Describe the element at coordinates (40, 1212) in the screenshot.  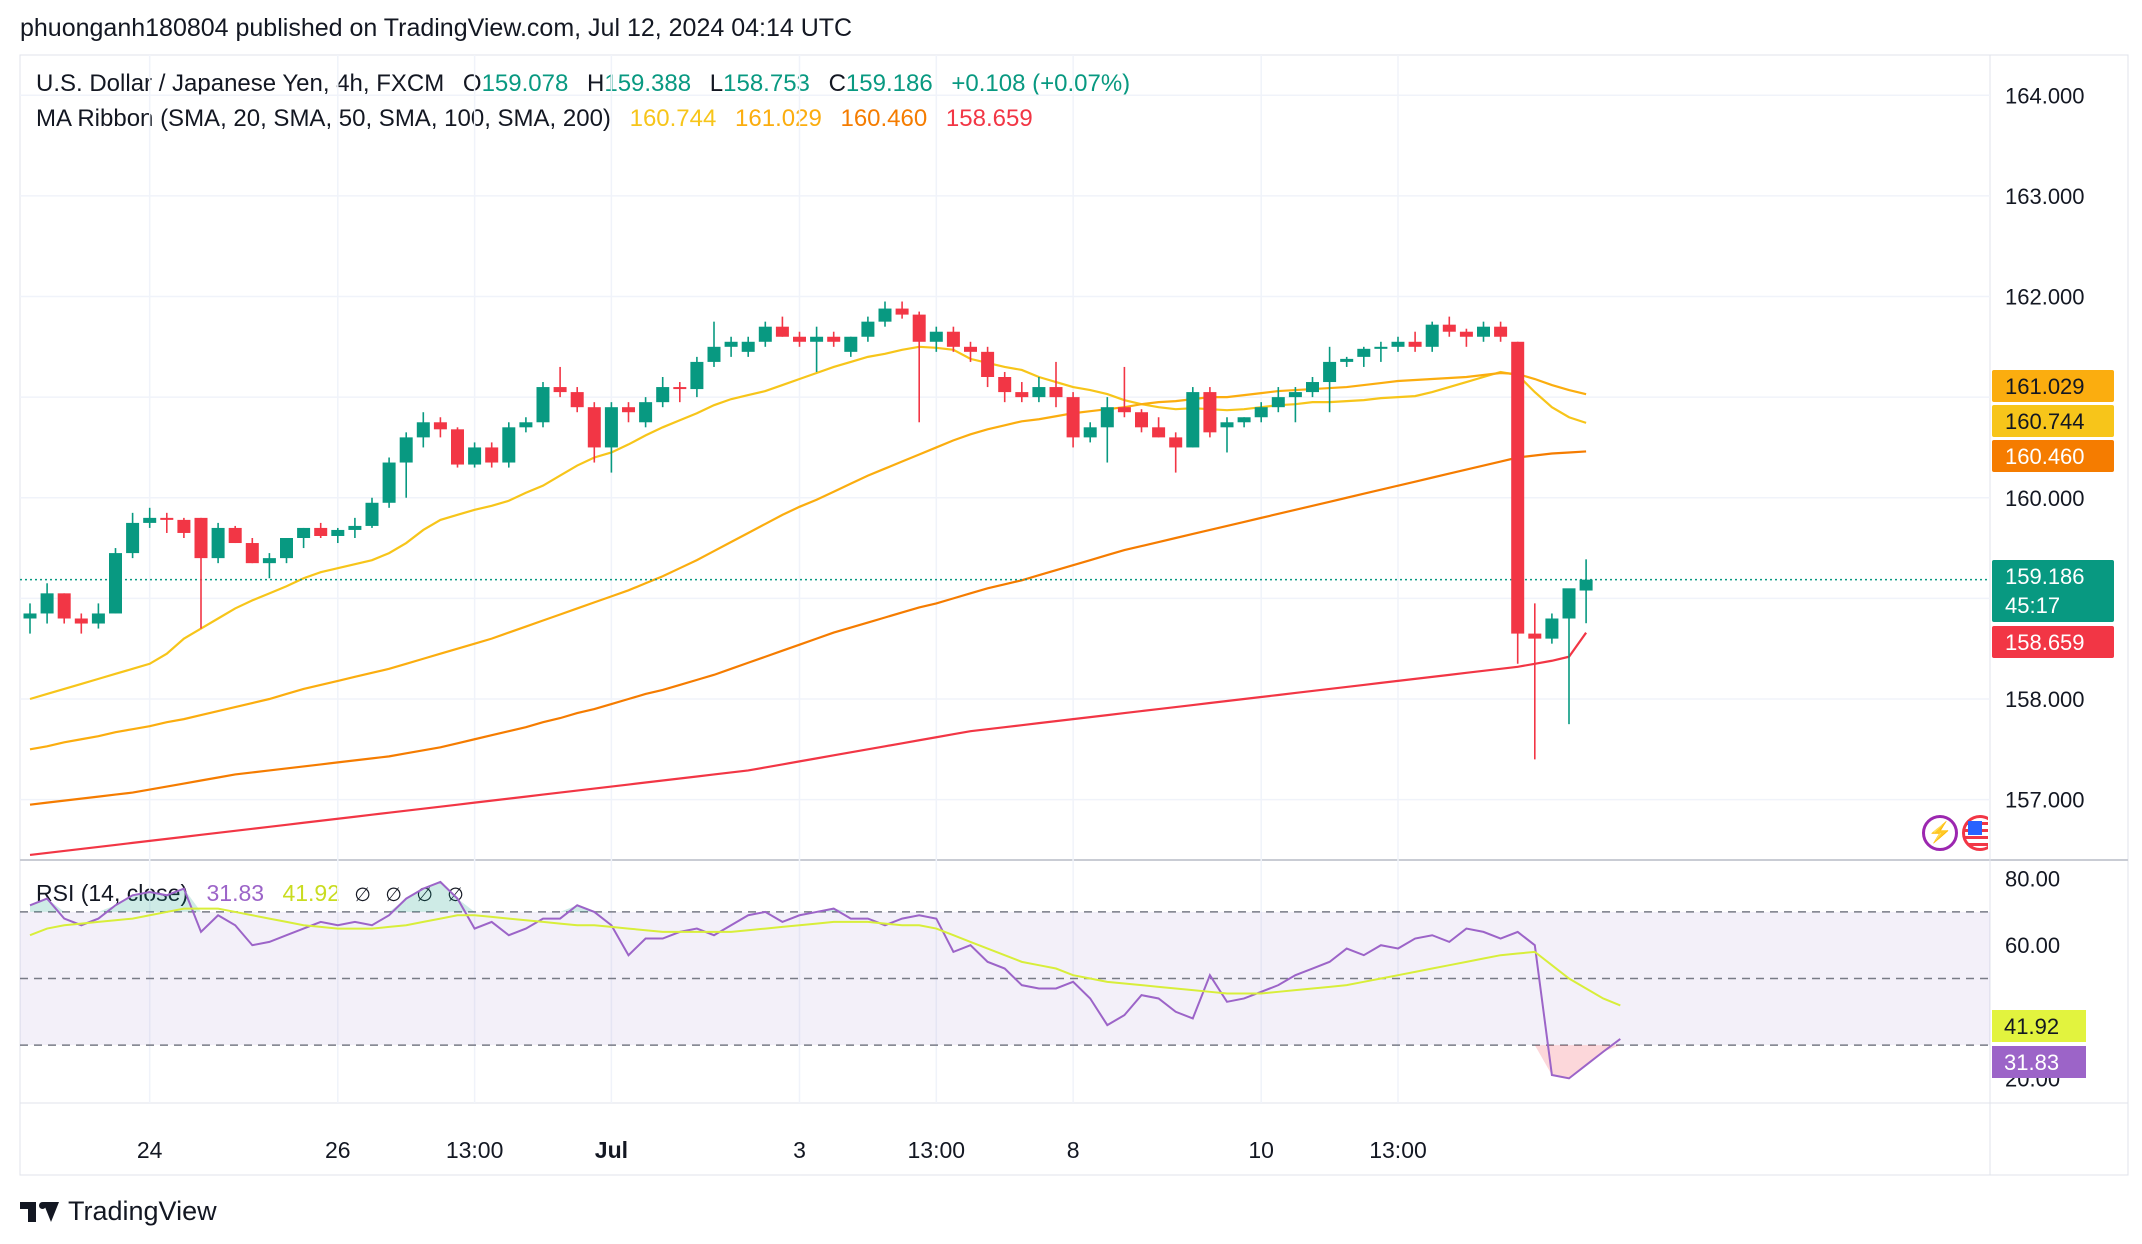
I see `tradingview-logo-icon` at that location.